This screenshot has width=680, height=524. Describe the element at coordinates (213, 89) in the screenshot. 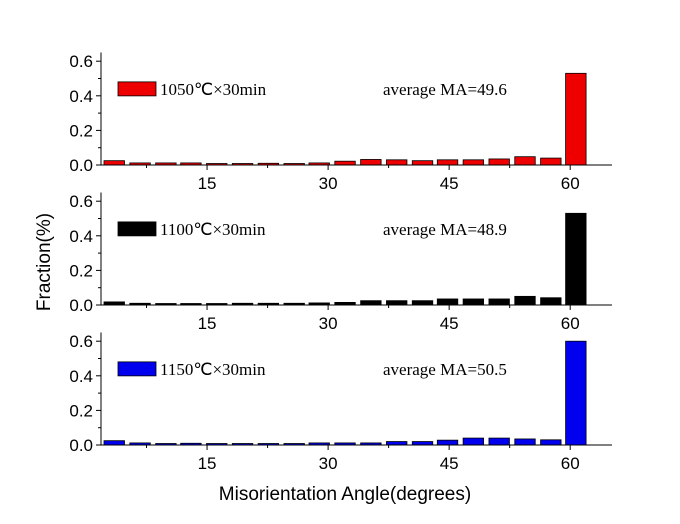

I see `legend-label: 1050℃×30min` at that location.